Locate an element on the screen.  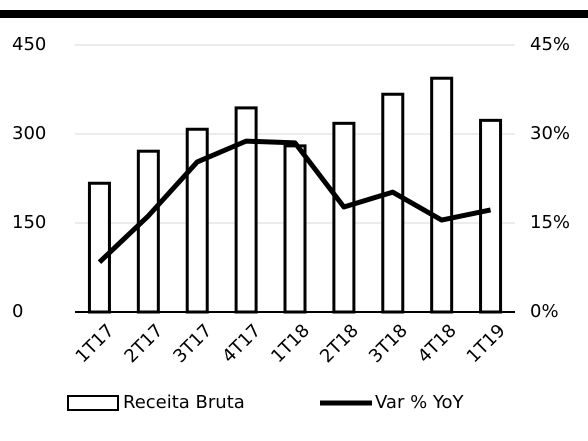
x-tick-label: 1T17 is located at coordinates (95, 343).